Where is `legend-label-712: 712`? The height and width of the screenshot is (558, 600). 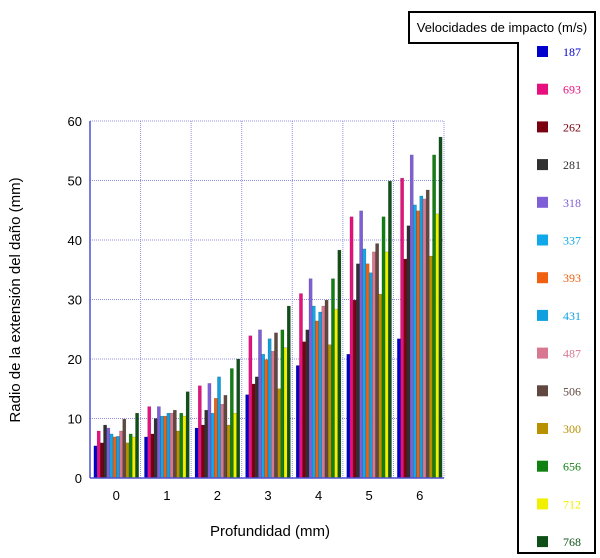
legend-label-712: 712 is located at coordinates (572, 504).